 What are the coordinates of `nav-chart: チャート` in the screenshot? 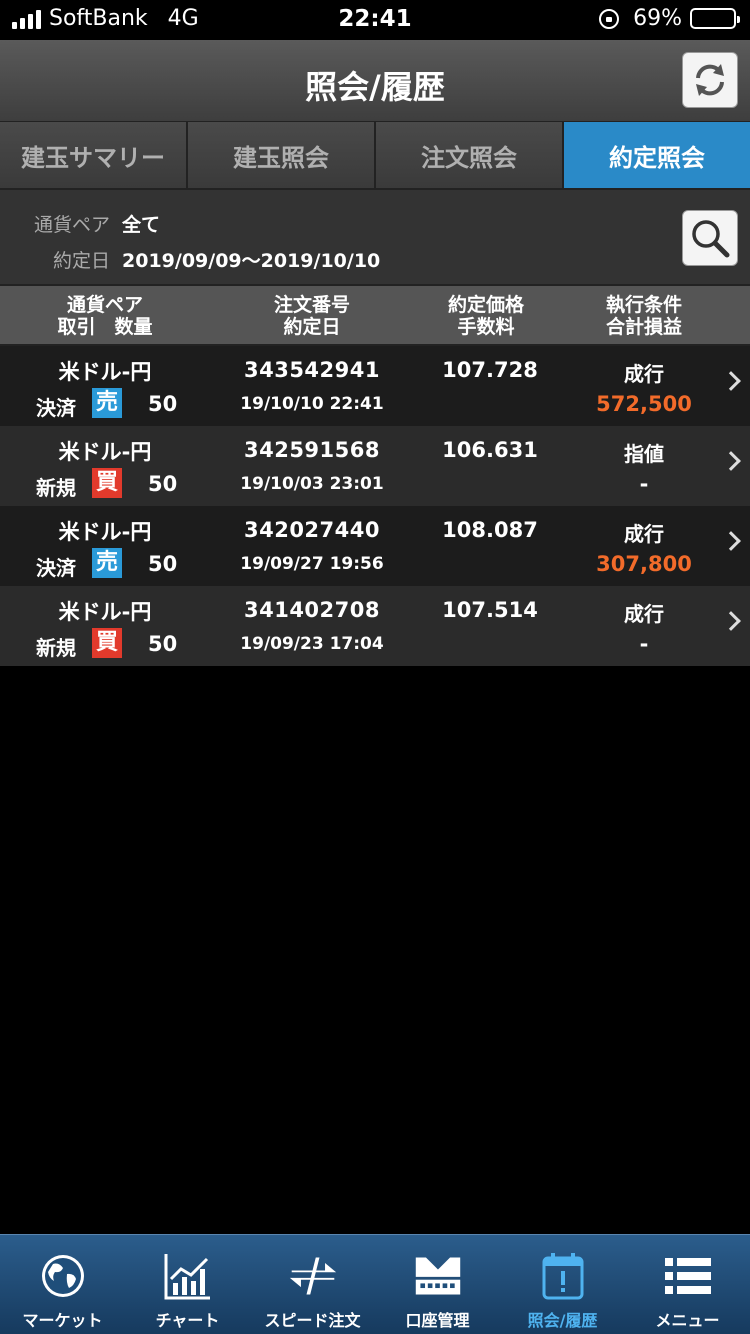 It's located at (187, 1284).